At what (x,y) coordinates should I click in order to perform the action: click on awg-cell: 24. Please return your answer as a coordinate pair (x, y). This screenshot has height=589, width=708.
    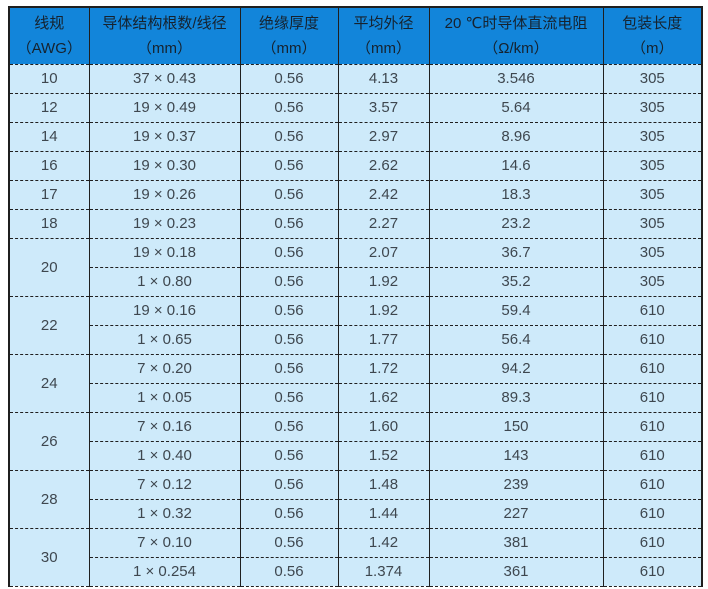
    Looking at the image, I should click on (49, 383).